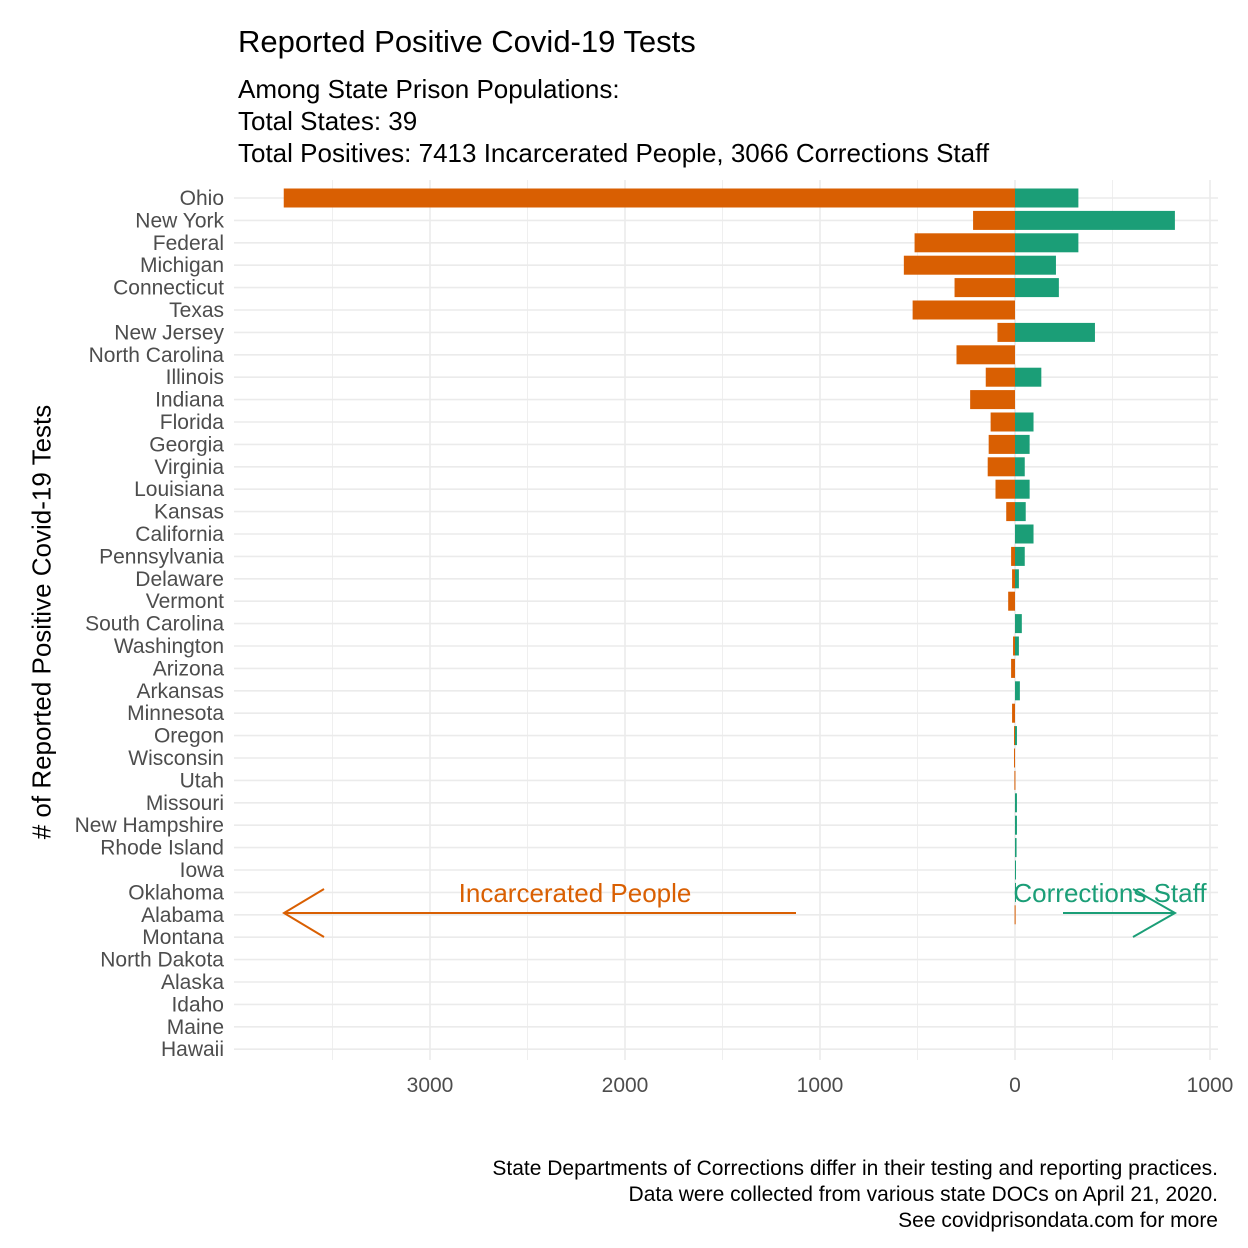  What do you see at coordinates (959, 265) in the screenshot?
I see `bar-incarcerated-michigan` at bounding box center [959, 265].